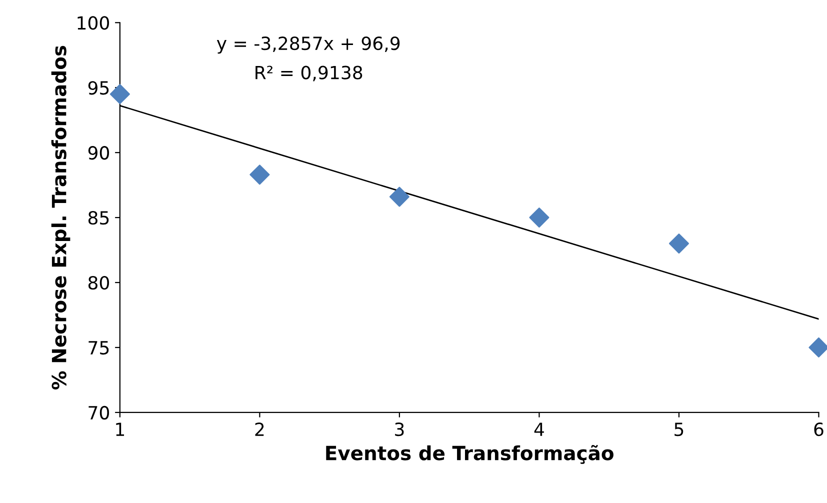  What do you see at coordinates (60, 218) in the screenshot?
I see `y-axis-title: % Necrose Expl. Transformados` at bounding box center [60, 218].